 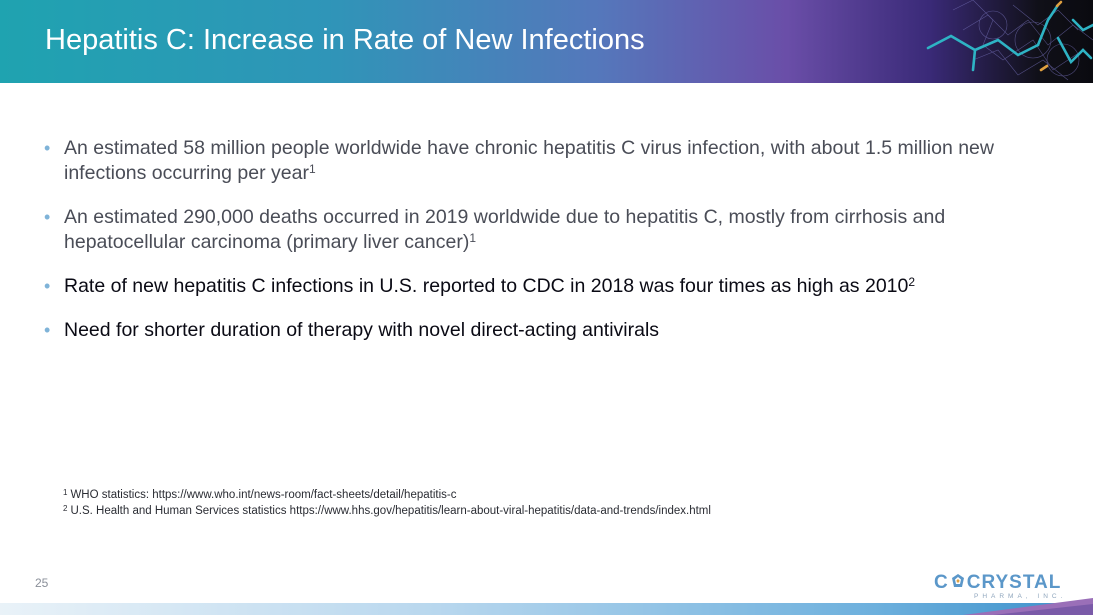 What do you see at coordinates (1020, 596) in the screenshot?
I see `logo-subtitle: PHARMA, INC.` at bounding box center [1020, 596].